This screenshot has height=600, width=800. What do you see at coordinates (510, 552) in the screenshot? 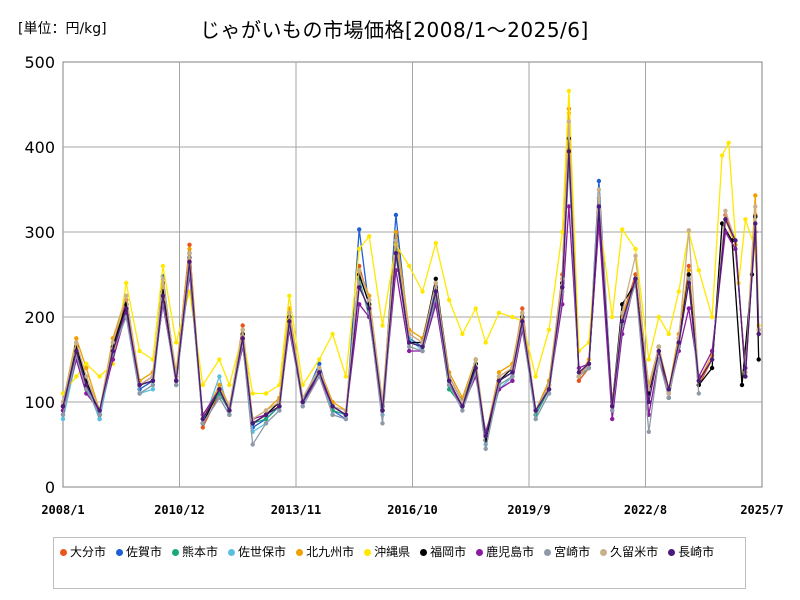
I see `legend-label: 鹿児島市` at bounding box center [510, 552].